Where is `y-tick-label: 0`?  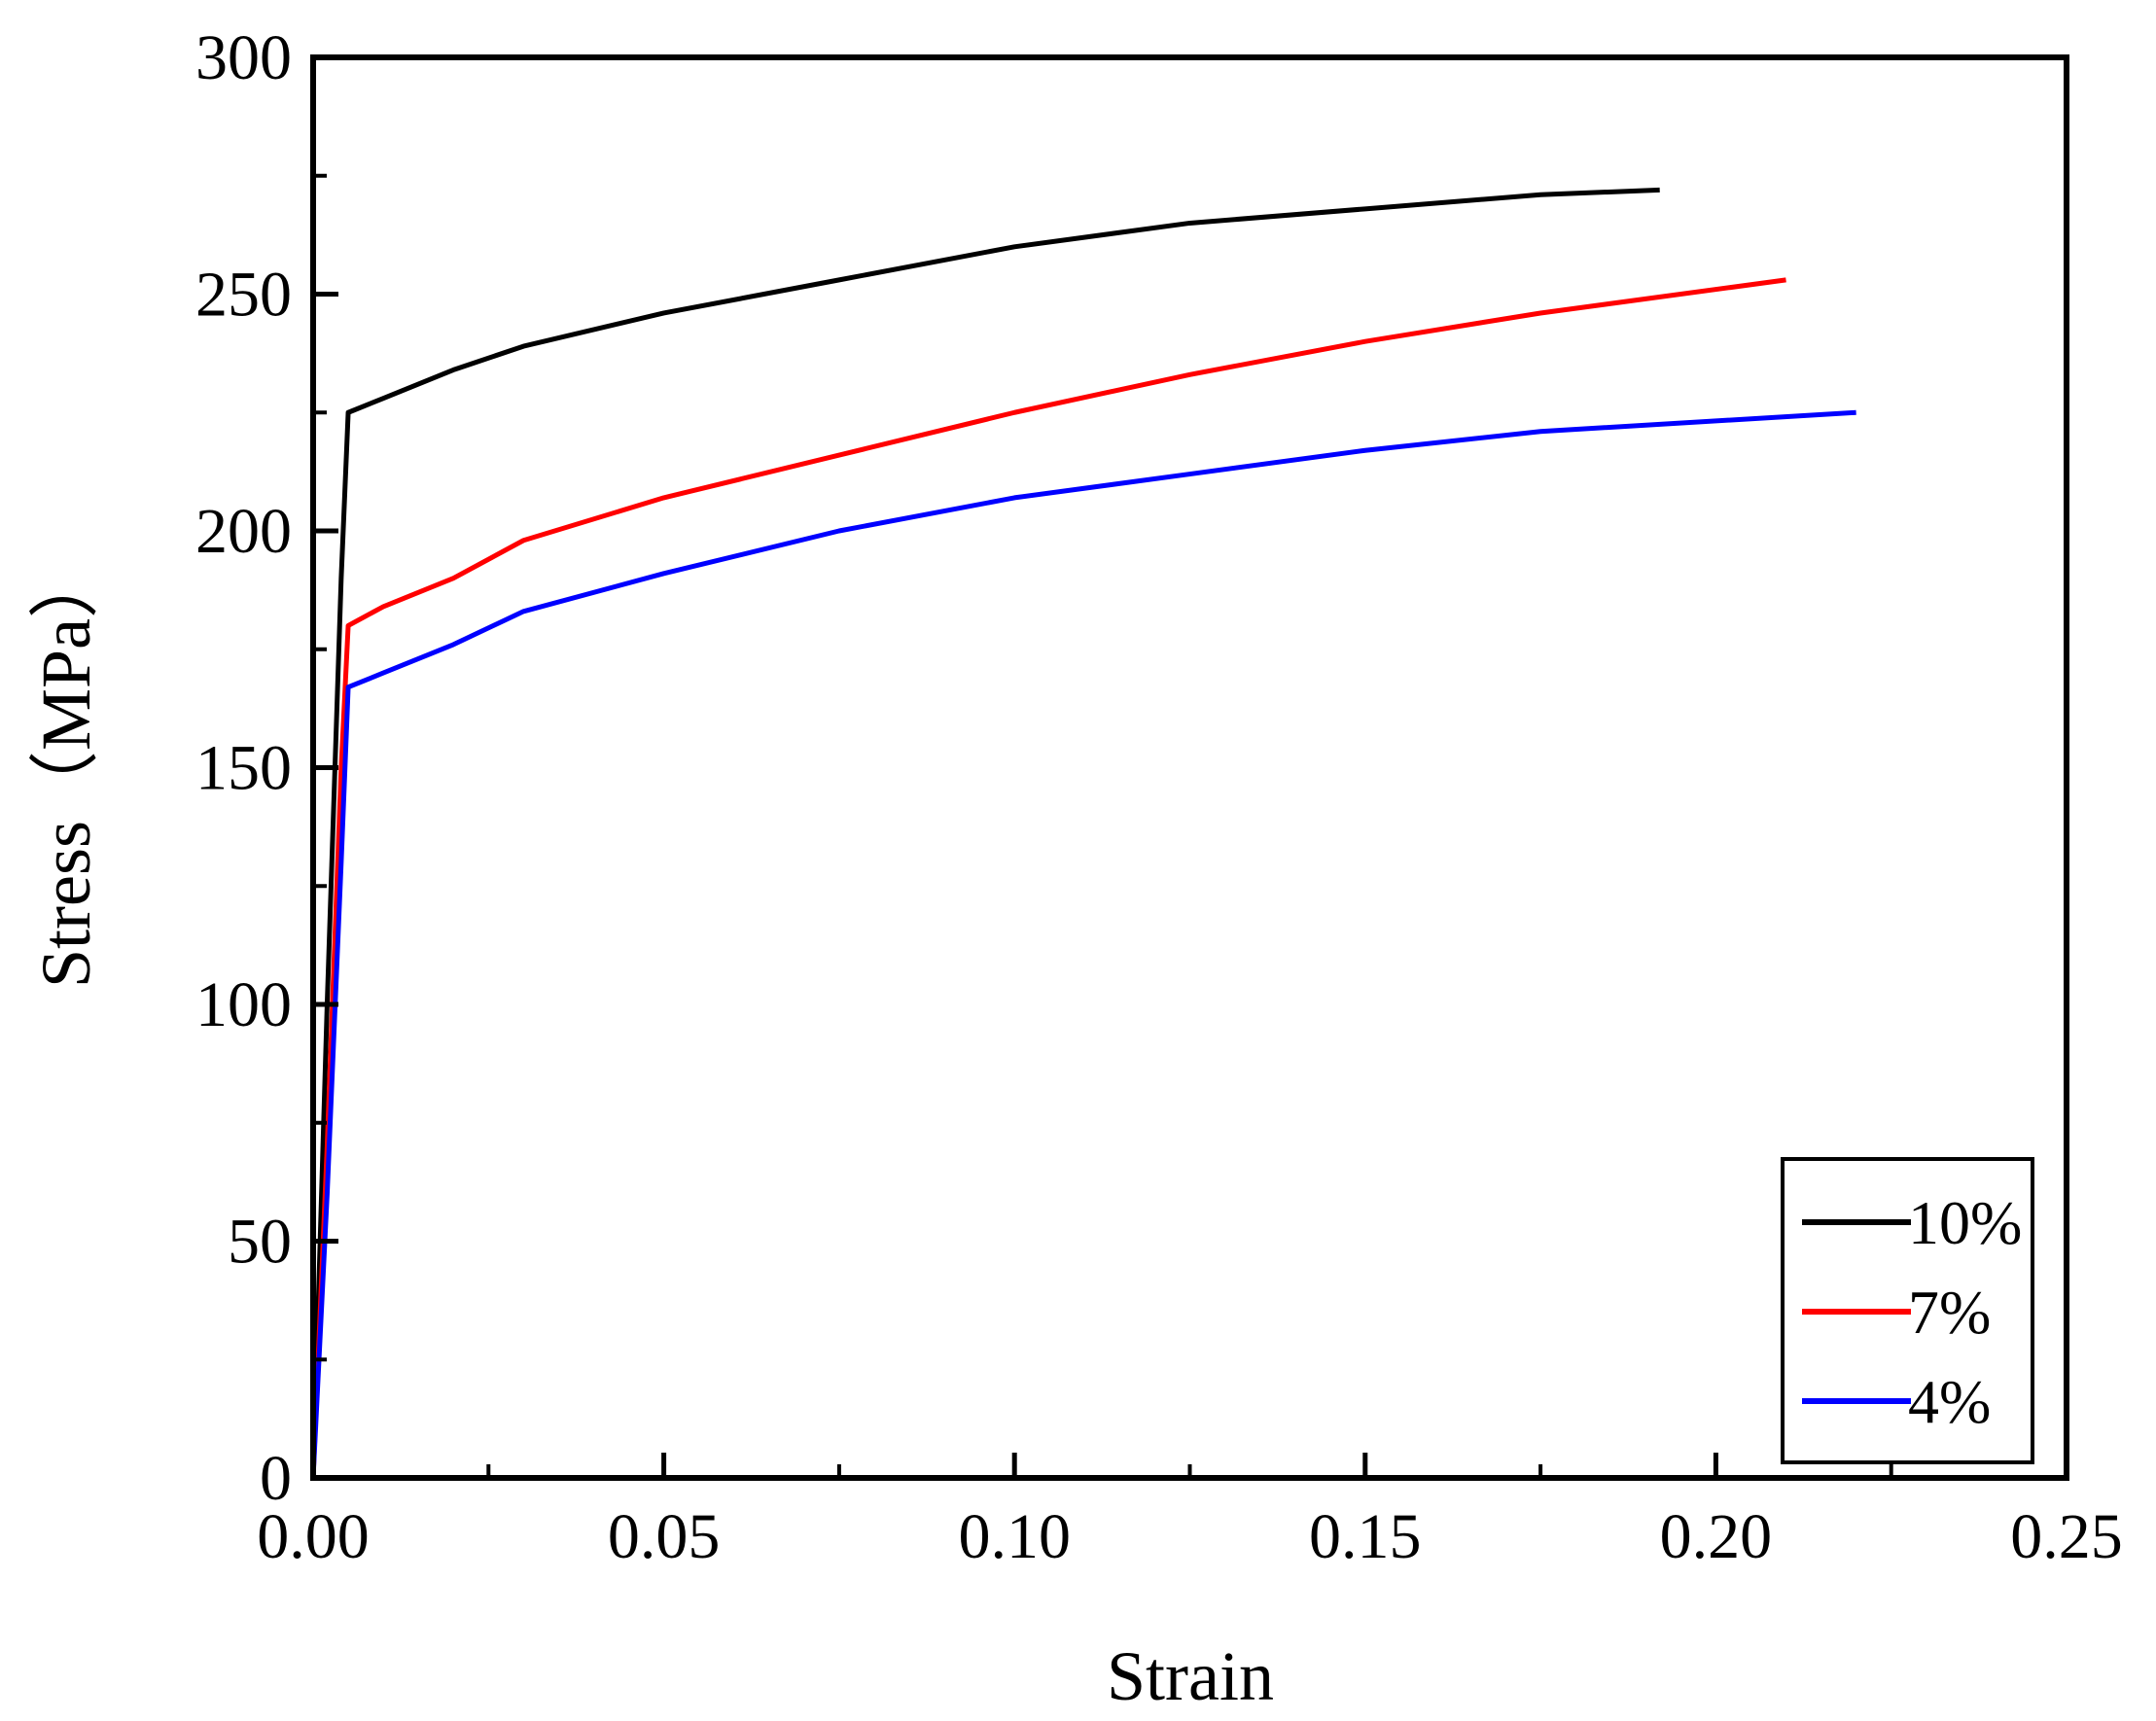 y-tick-label: 0 is located at coordinates (276, 1478).